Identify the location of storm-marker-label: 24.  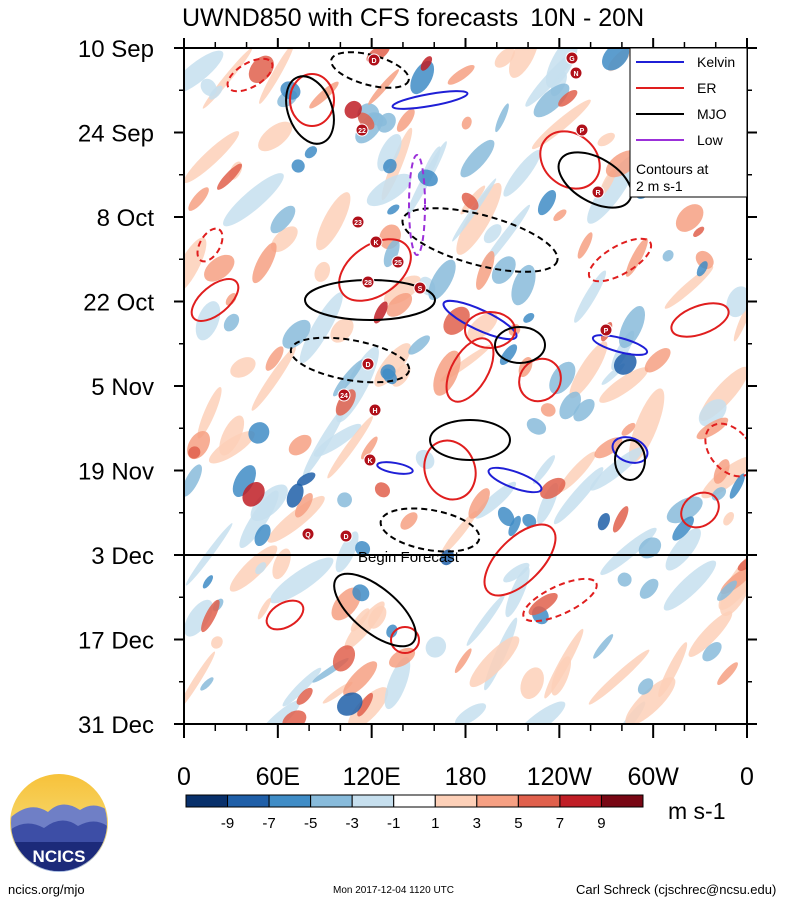
(344, 396).